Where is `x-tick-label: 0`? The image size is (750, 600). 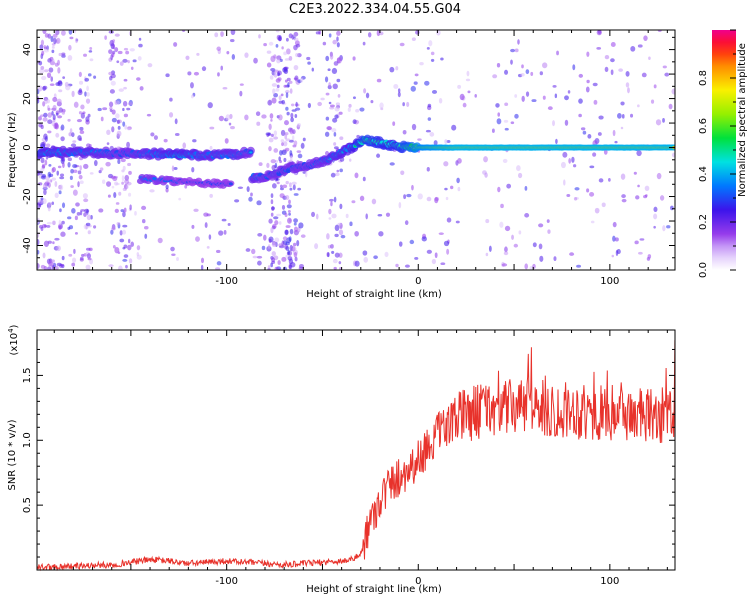
x-tick-label: 0 is located at coordinates (418, 281).